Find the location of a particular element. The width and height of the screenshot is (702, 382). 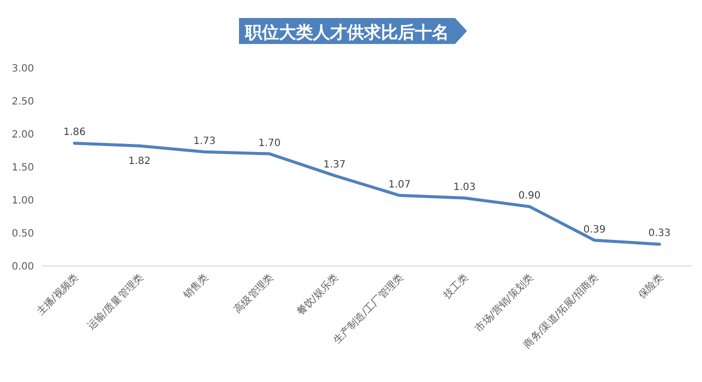

data-label: 1.86 is located at coordinates (74, 132).